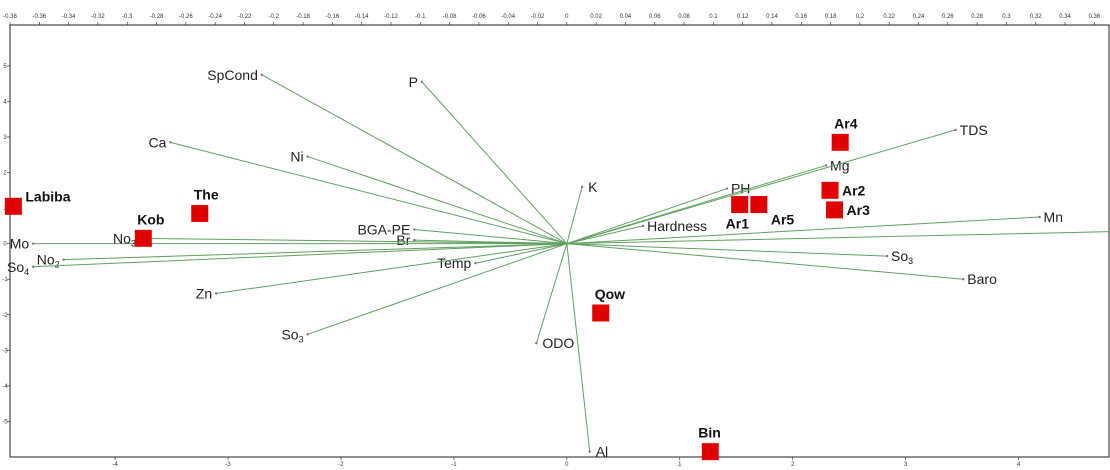 This screenshot has width=1110, height=470. What do you see at coordinates (413, 82) in the screenshot?
I see `vector-label: P` at bounding box center [413, 82].